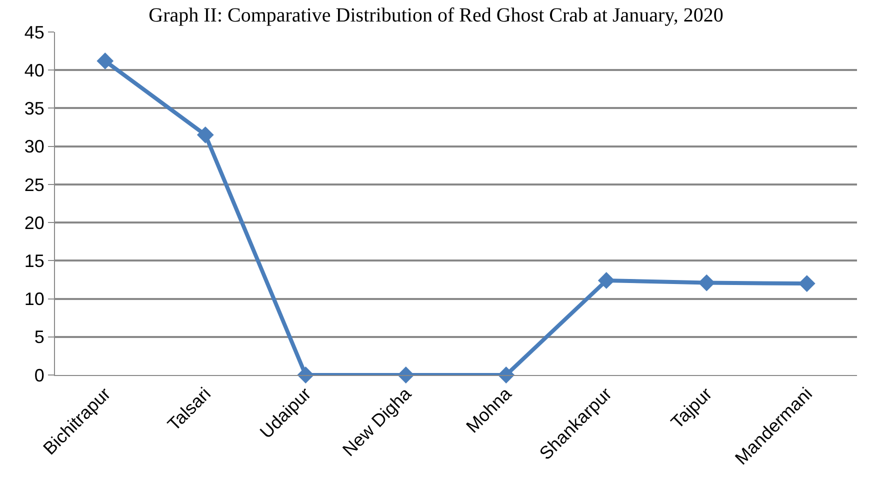 This screenshot has width=872, height=485. What do you see at coordinates (39, 375) in the screenshot?
I see `y-tick-label: 0` at bounding box center [39, 375].